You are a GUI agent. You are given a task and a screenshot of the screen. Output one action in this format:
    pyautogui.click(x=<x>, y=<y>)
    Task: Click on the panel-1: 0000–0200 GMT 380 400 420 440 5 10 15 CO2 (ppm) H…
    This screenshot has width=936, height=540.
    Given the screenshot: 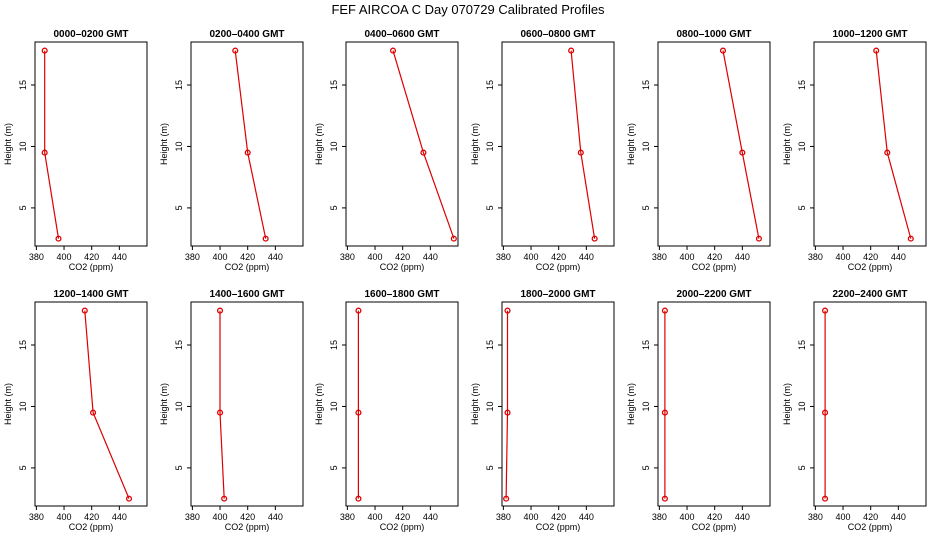 What is the action you would take?
    pyautogui.click(x=75, y=150)
    